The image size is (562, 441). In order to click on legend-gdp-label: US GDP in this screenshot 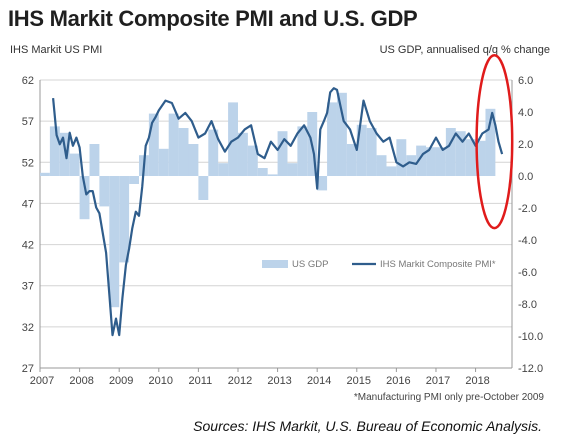, I will do `click(310, 264)`.